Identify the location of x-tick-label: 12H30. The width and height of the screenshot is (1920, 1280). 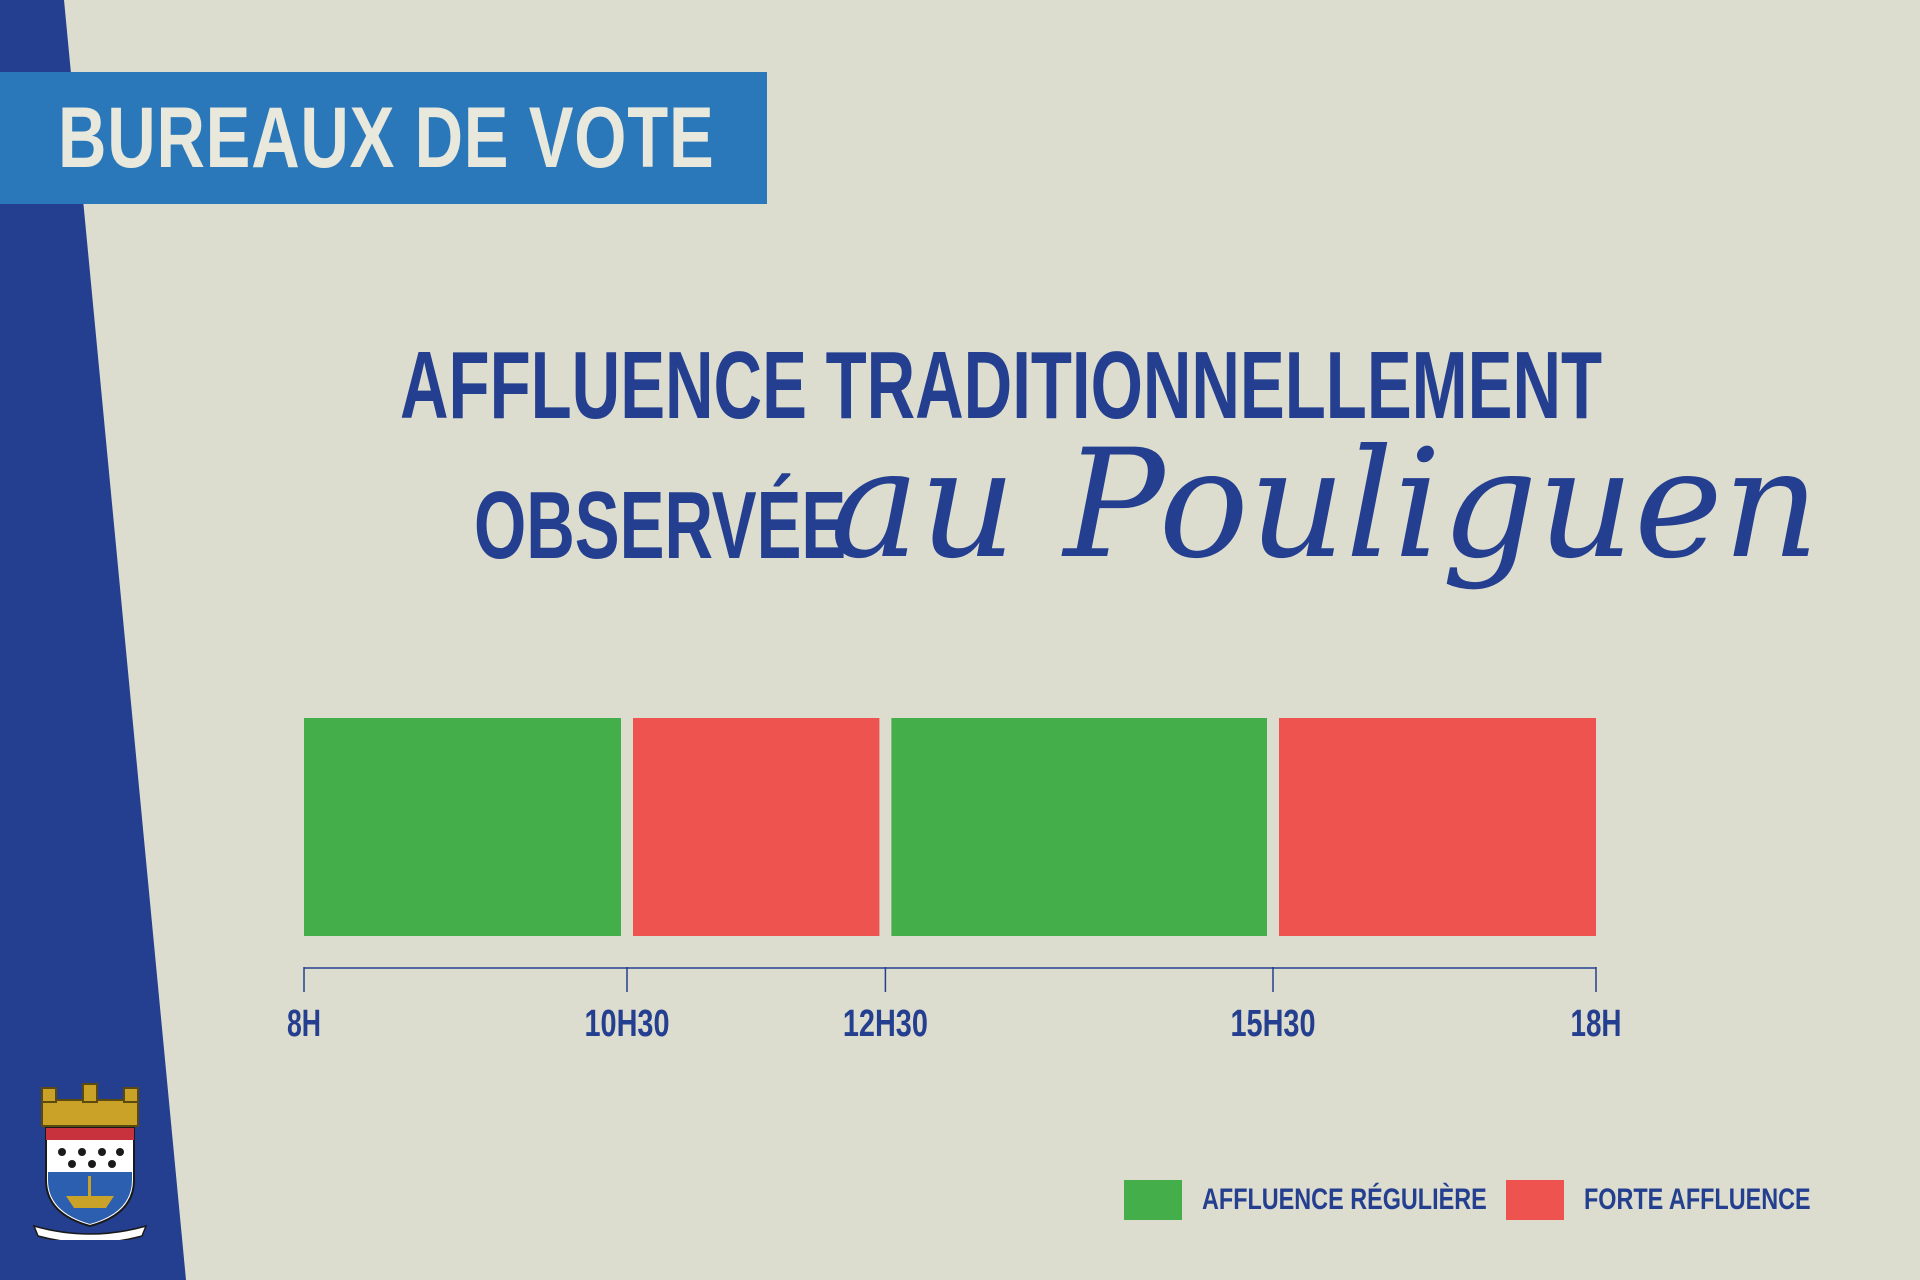
(885, 1024).